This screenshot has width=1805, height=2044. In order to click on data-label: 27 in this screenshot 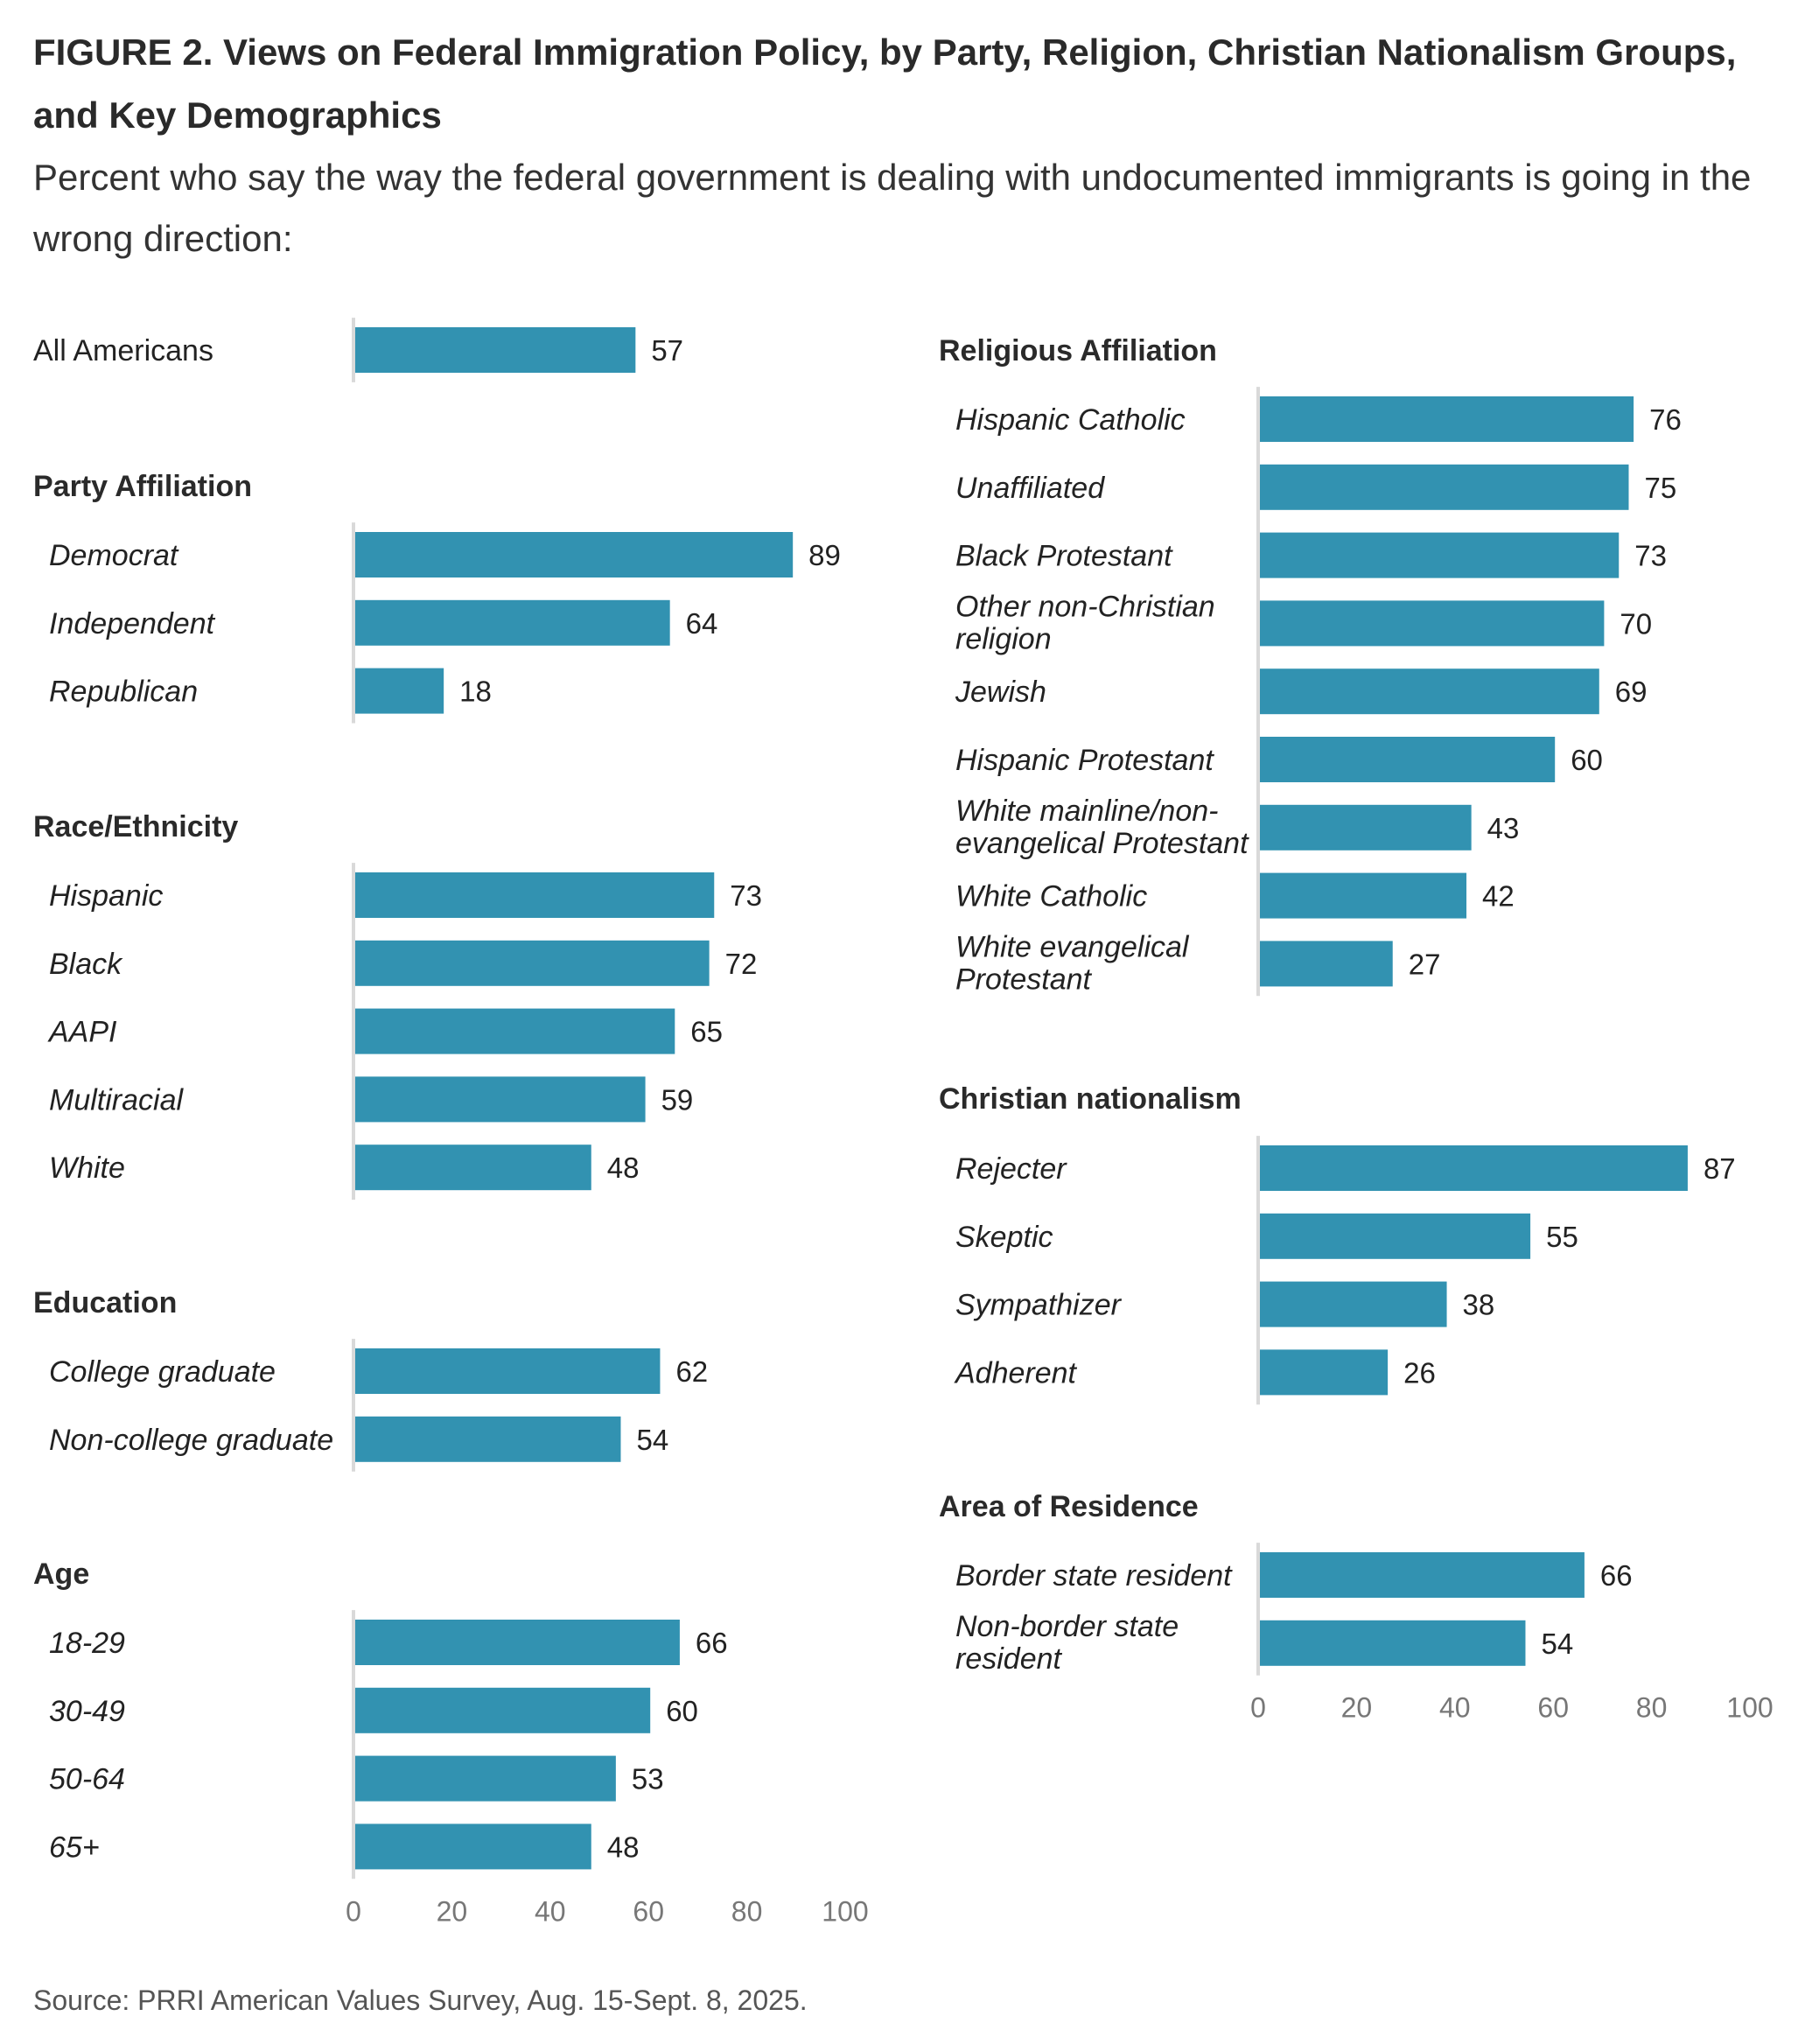, I will do `click(1425, 964)`.